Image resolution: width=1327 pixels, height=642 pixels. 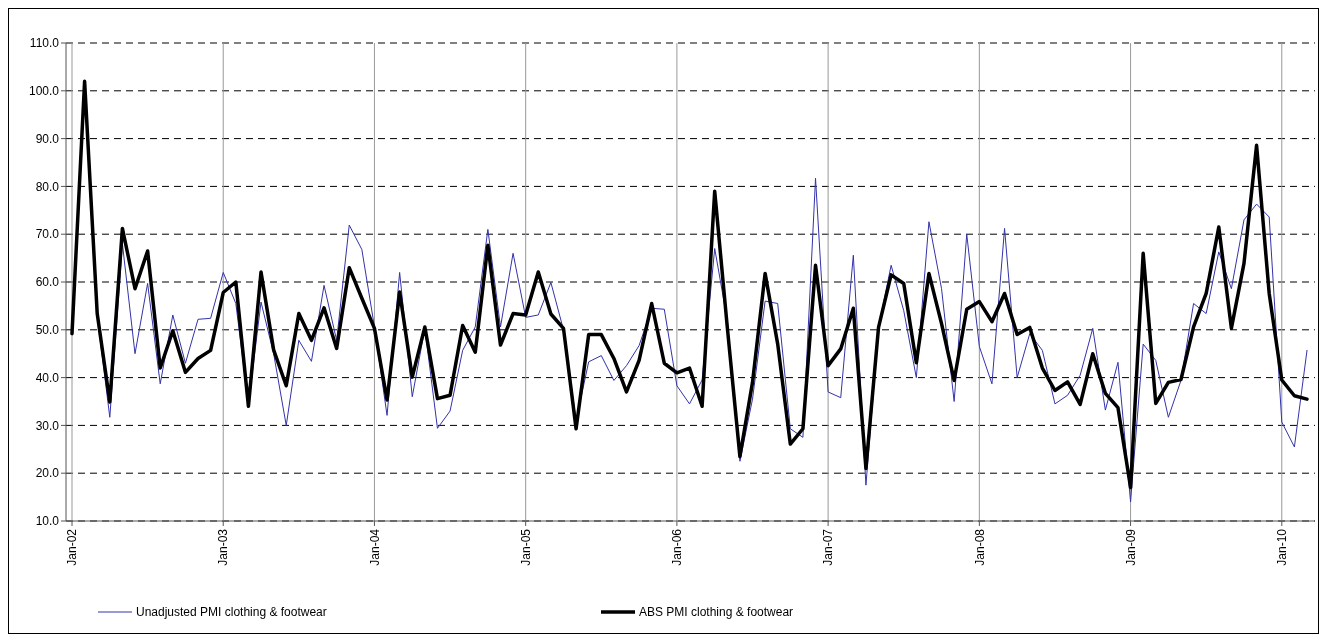 What do you see at coordinates (47, 138) in the screenshot?
I see `y-tick-label: 90.0` at bounding box center [47, 138].